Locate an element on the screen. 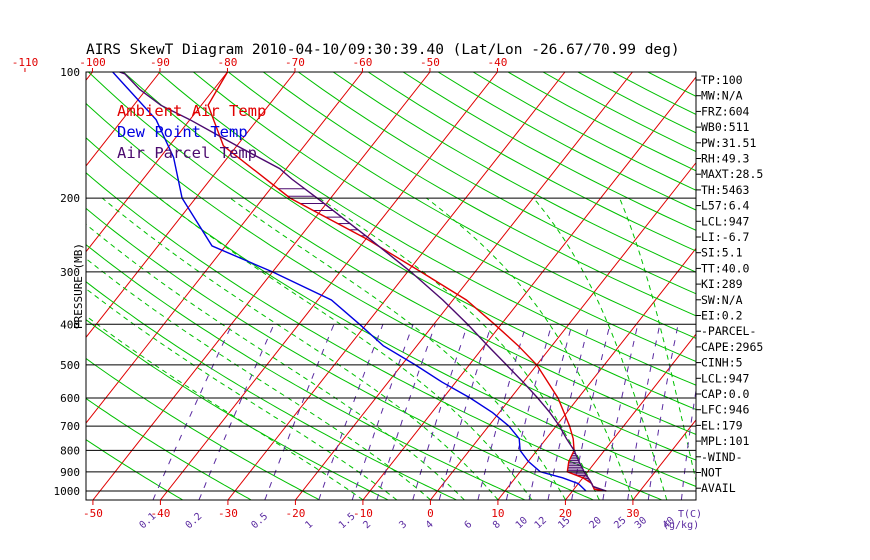 This screenshot has width=870, height=560. pressure-tick-label: 400 is located at coordinates (70, 324).